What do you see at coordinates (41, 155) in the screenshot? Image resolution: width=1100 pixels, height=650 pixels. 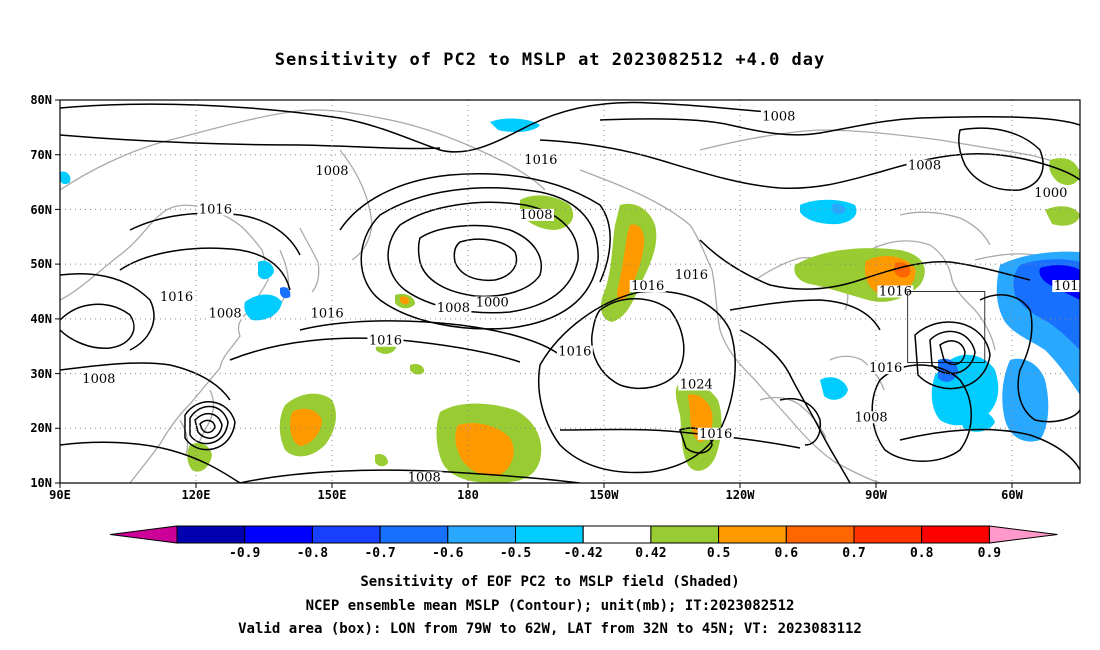 I see `lat-label-70n: 70N` at bounding box center [41, 155].